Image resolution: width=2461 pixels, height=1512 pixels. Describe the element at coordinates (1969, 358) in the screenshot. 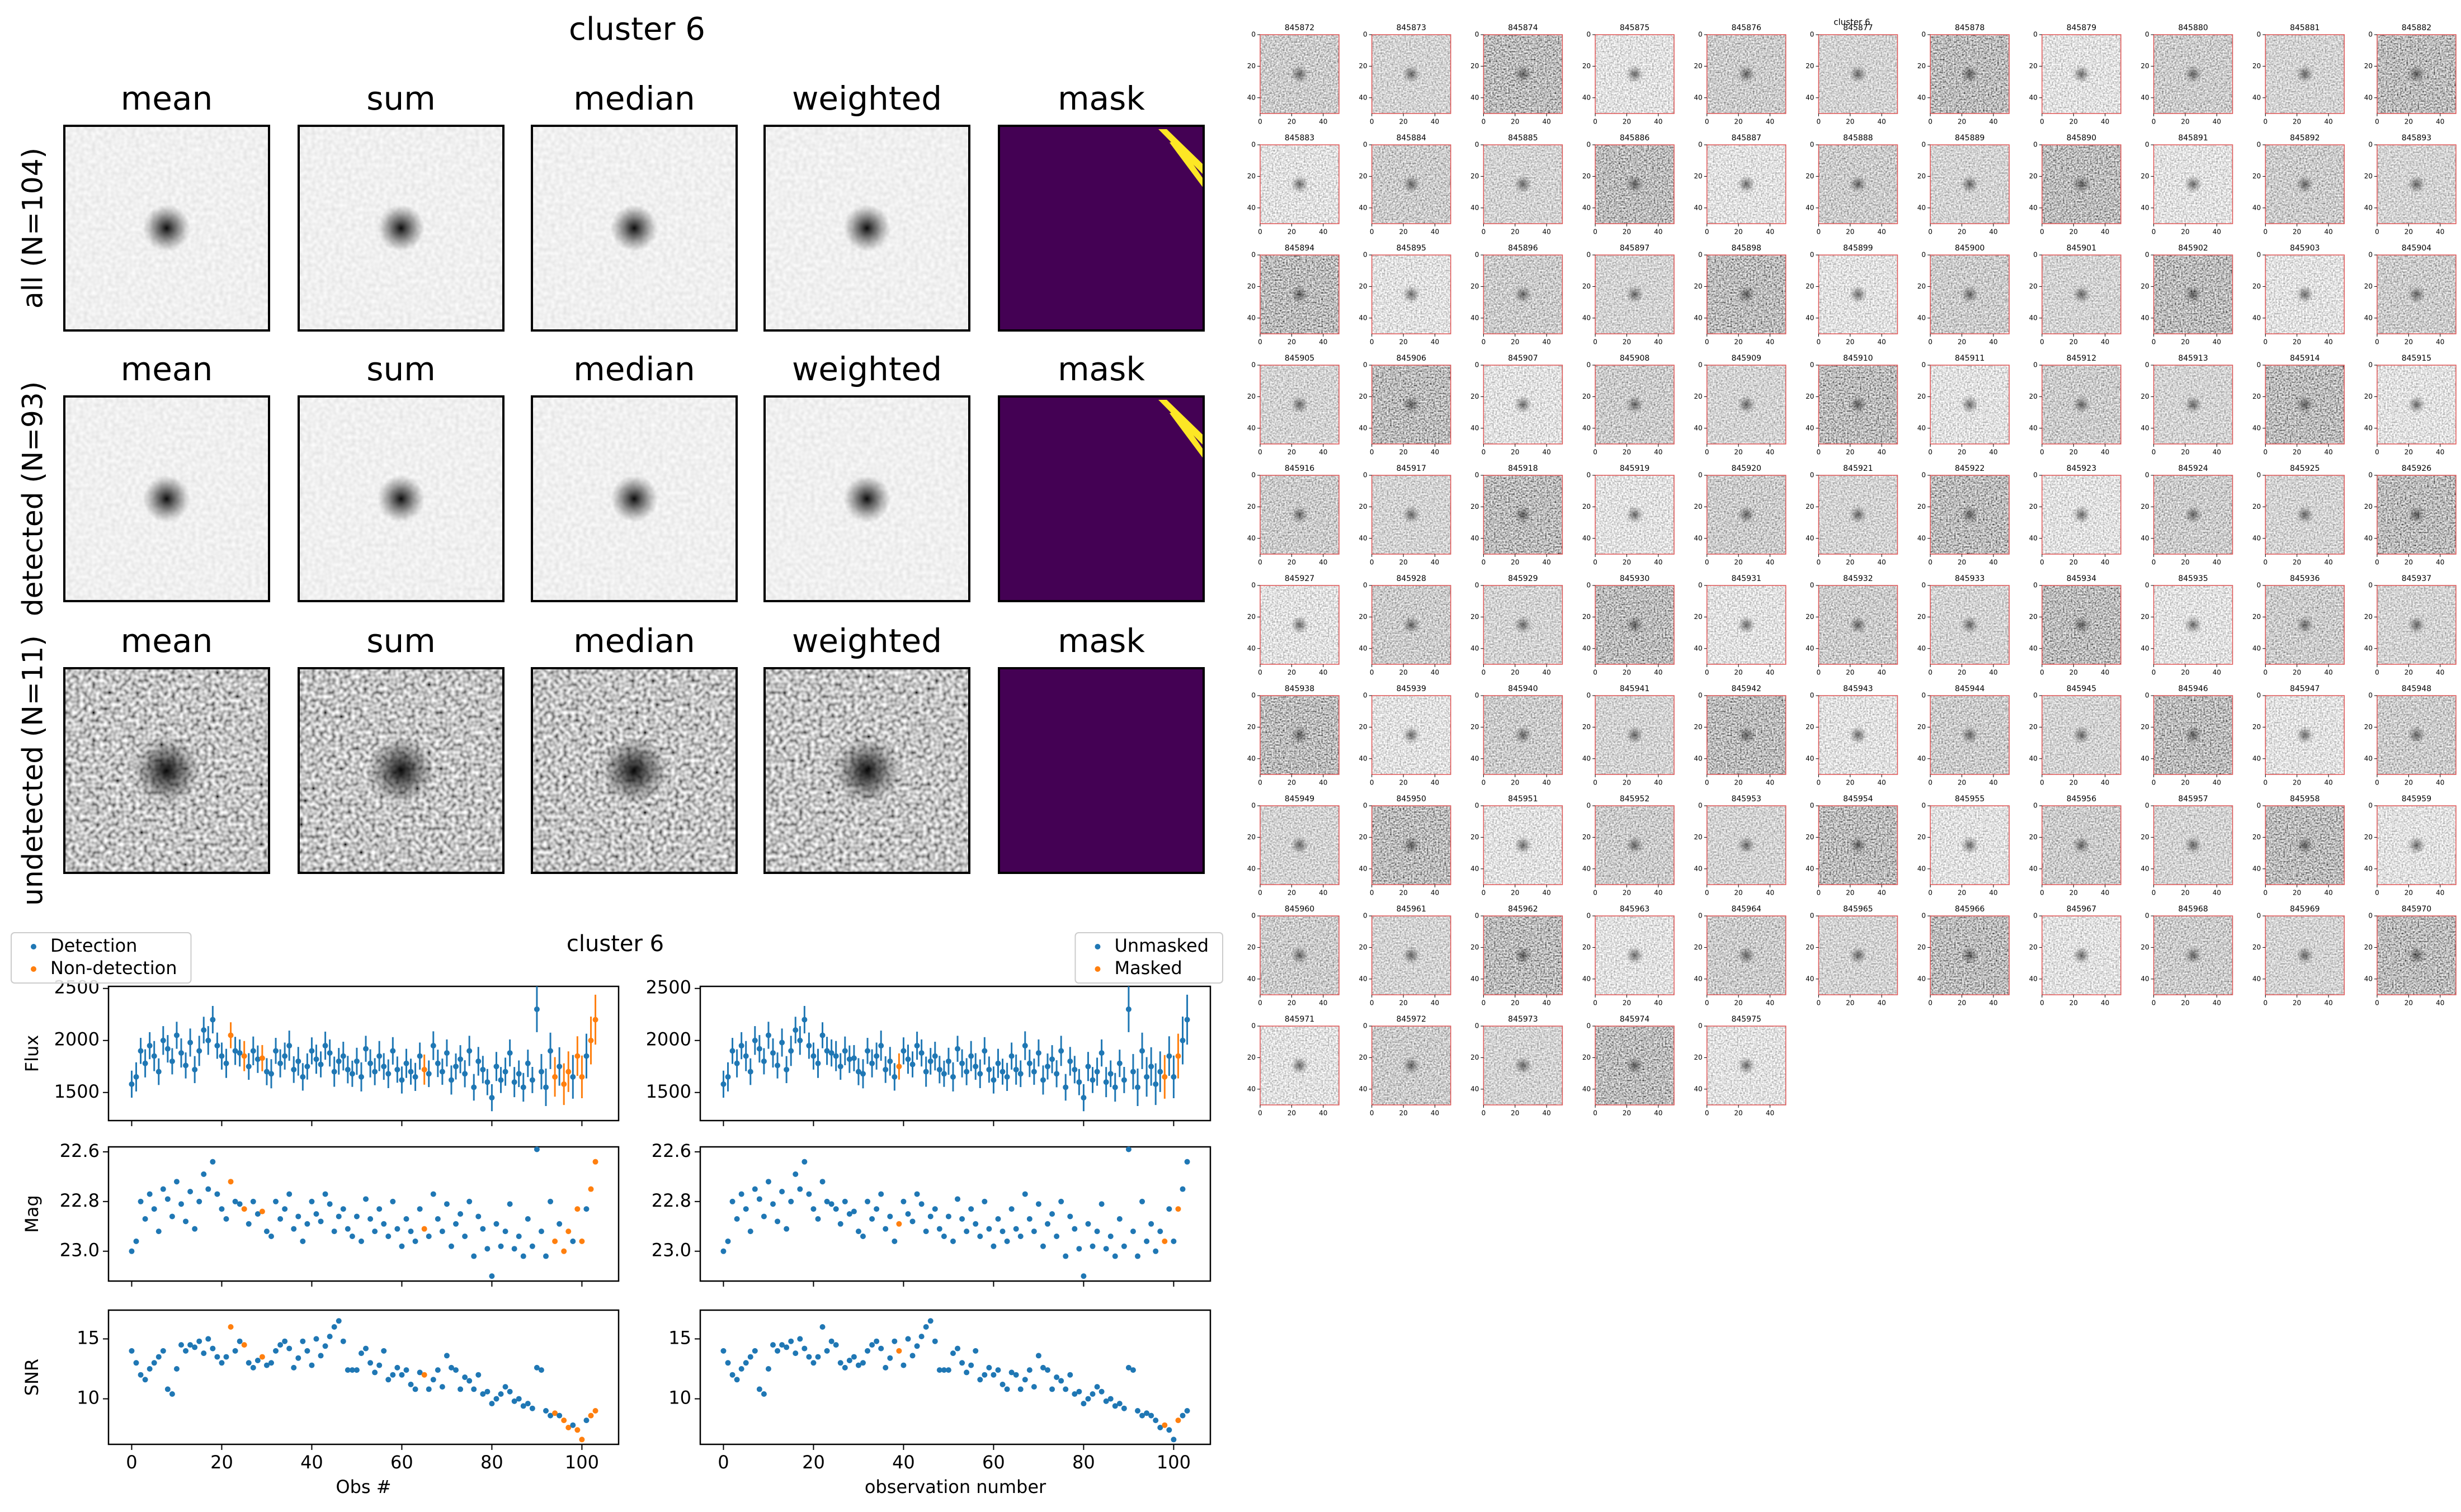

I see `thumbnail-label: 845911` at that location.